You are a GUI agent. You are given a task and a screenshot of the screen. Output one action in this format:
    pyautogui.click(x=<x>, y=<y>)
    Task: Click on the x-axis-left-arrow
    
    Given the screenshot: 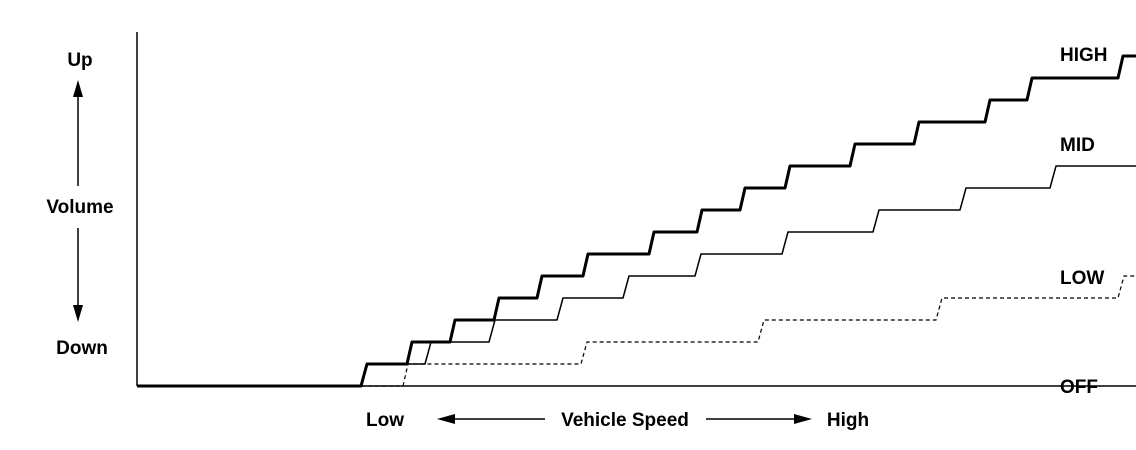 What is the action you would take?
    pyautogui.click(x=491, y=419)
    